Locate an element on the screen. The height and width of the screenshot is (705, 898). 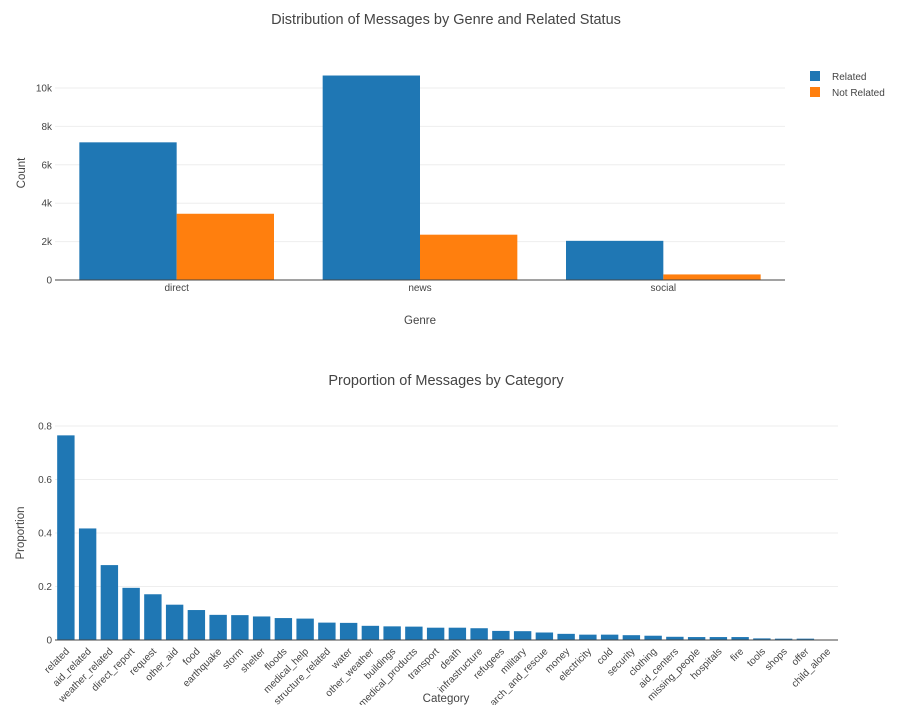
category-bar-weather_related is located at coordinates (109, 602).